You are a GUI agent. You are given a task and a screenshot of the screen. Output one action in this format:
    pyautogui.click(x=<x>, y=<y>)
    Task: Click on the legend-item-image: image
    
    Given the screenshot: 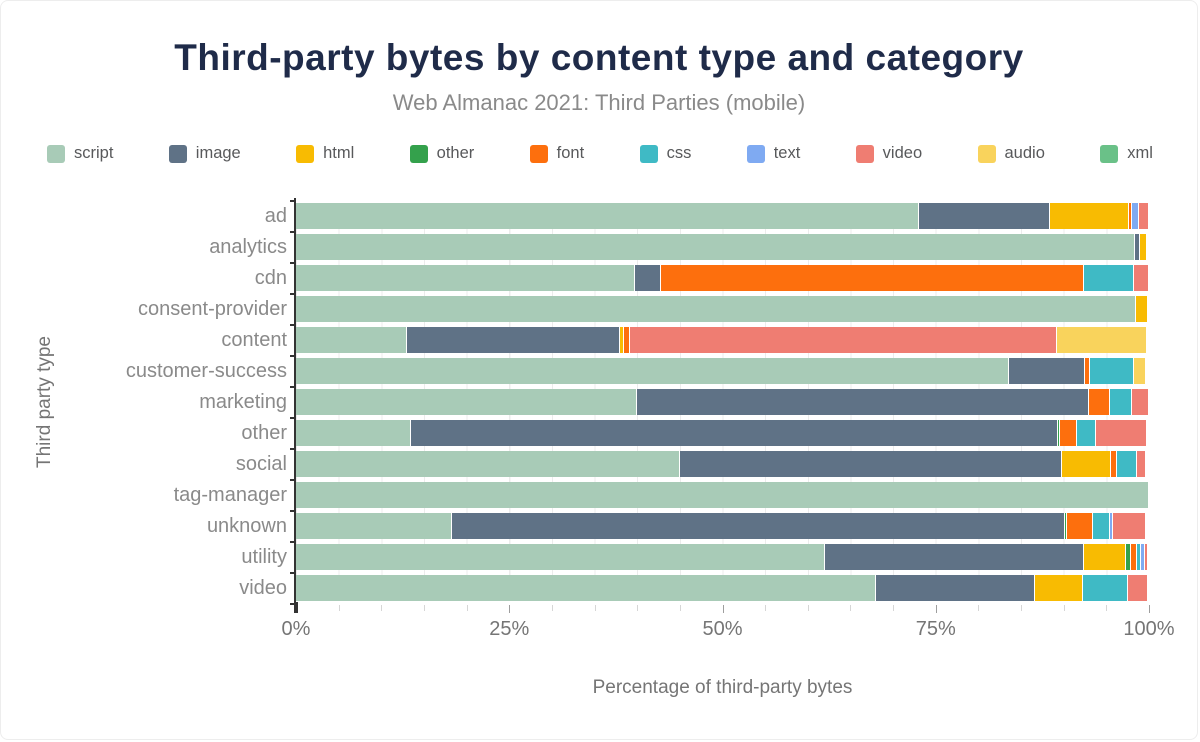 What is the action you would take?
    pyautogui.click(x=204, y=153)
    